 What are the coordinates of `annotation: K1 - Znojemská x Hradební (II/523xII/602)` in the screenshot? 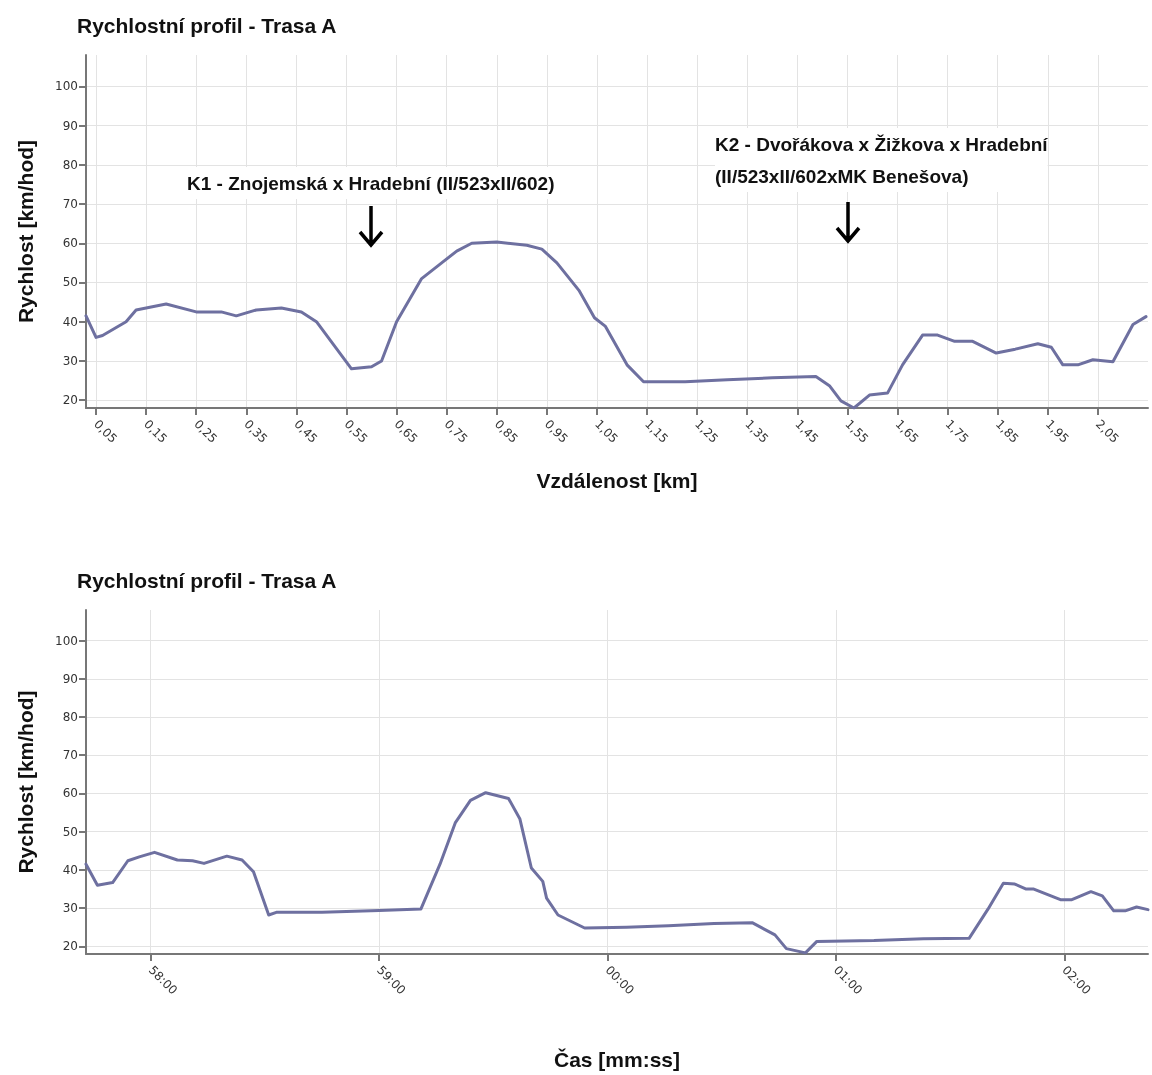 It's located at (371, 183).